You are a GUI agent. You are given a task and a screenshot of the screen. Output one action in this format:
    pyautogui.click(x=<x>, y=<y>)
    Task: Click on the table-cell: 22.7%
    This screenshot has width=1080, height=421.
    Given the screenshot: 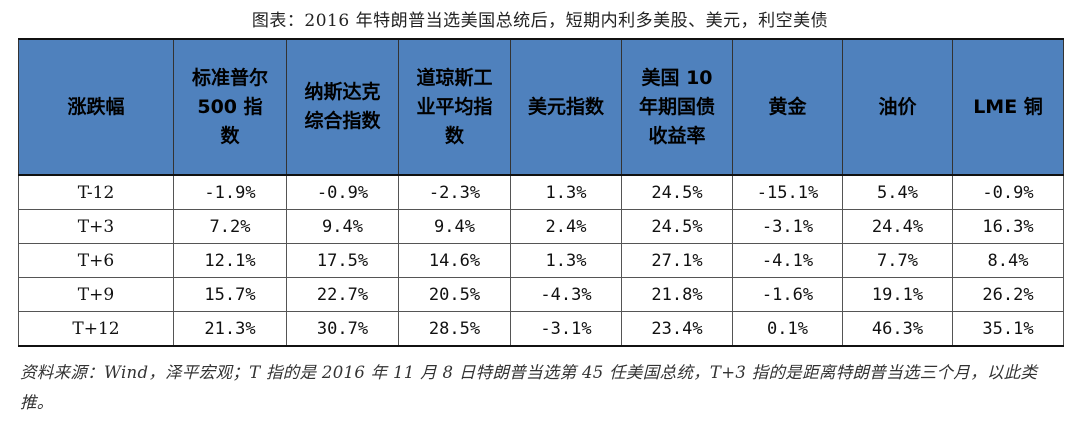 What is the action you would take?
    pyautogui.click(x=342, y=294)
    